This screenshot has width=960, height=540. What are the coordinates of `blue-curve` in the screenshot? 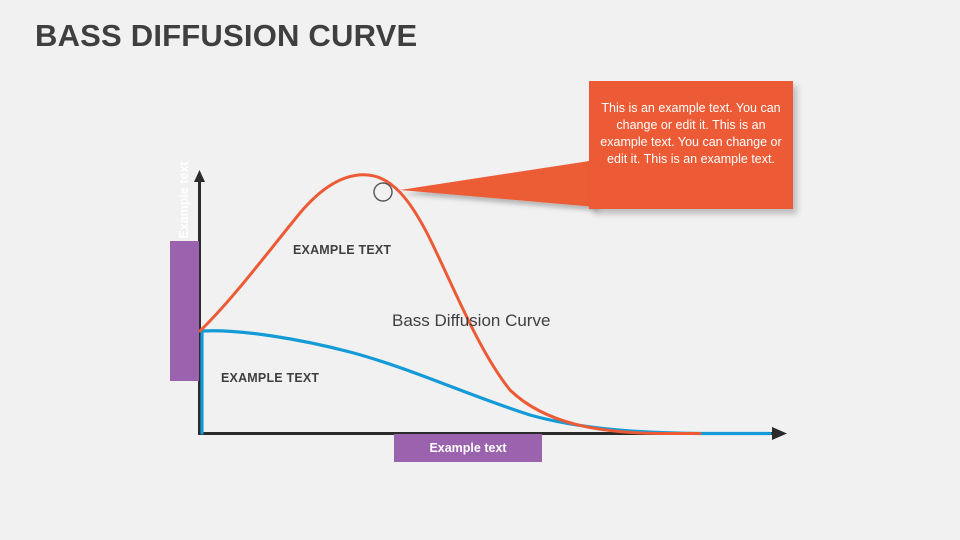 It's located at (486, 382).